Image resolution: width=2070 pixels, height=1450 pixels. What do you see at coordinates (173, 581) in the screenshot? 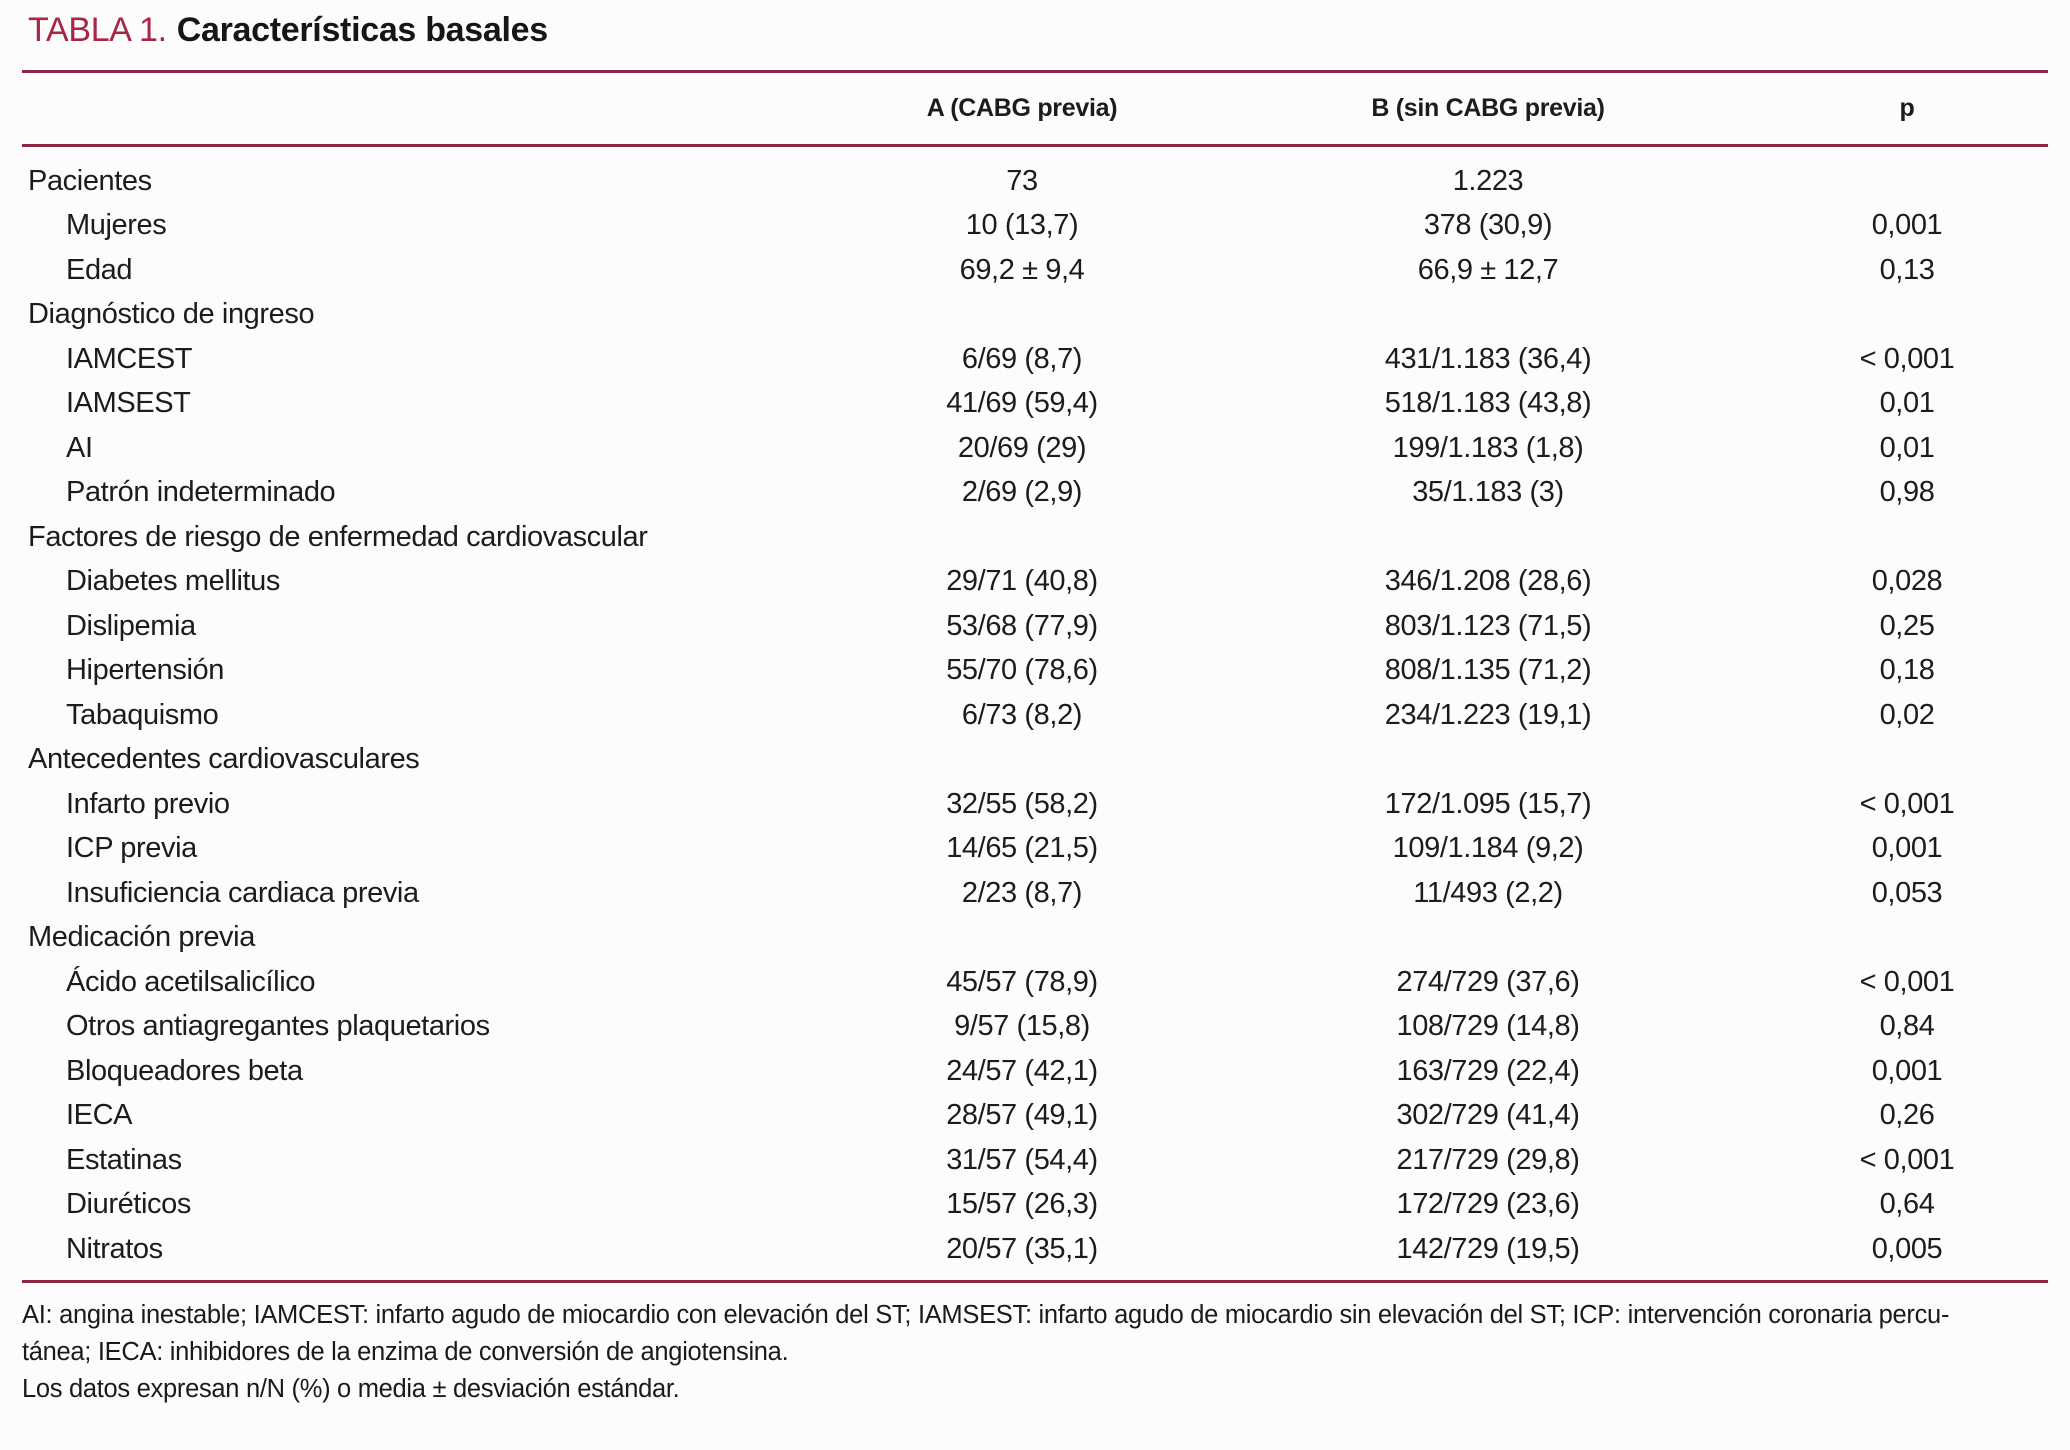
I see `row-label-cell: Diabetes mellitus` at bounding box center [173, 581].